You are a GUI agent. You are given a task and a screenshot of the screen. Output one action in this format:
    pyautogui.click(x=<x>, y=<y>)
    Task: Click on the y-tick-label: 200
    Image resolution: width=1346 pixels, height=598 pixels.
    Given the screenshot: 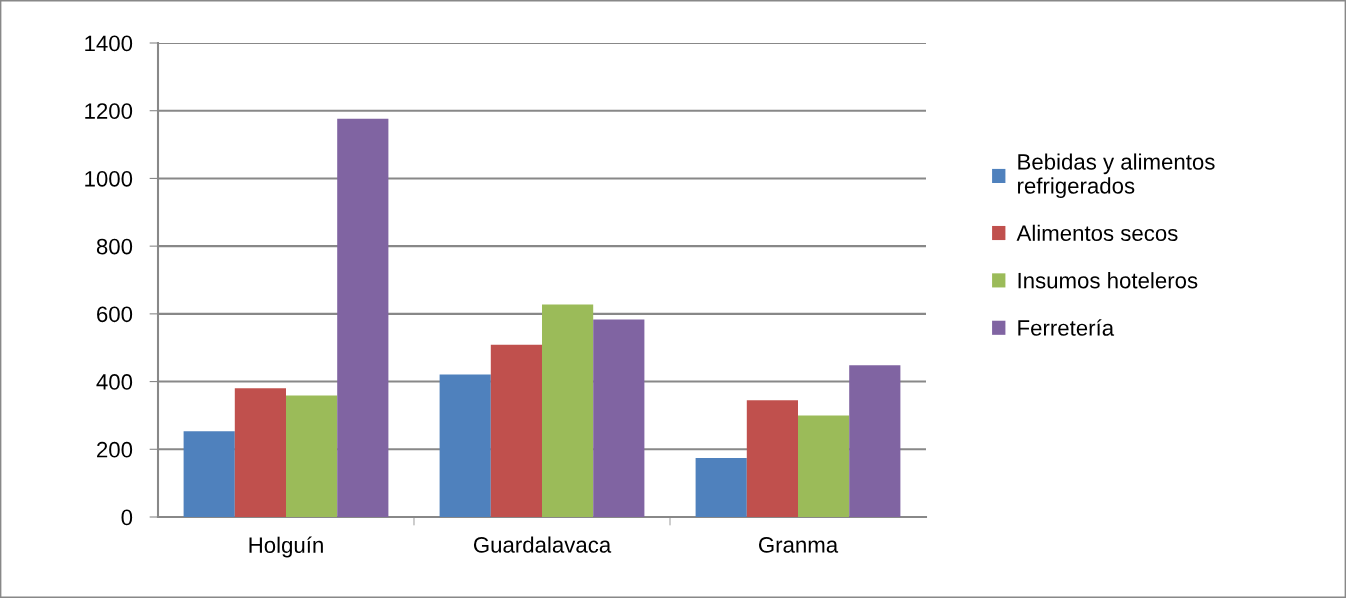 What is the action you would take?
    pyautogui.click(x=115, y=449)
    